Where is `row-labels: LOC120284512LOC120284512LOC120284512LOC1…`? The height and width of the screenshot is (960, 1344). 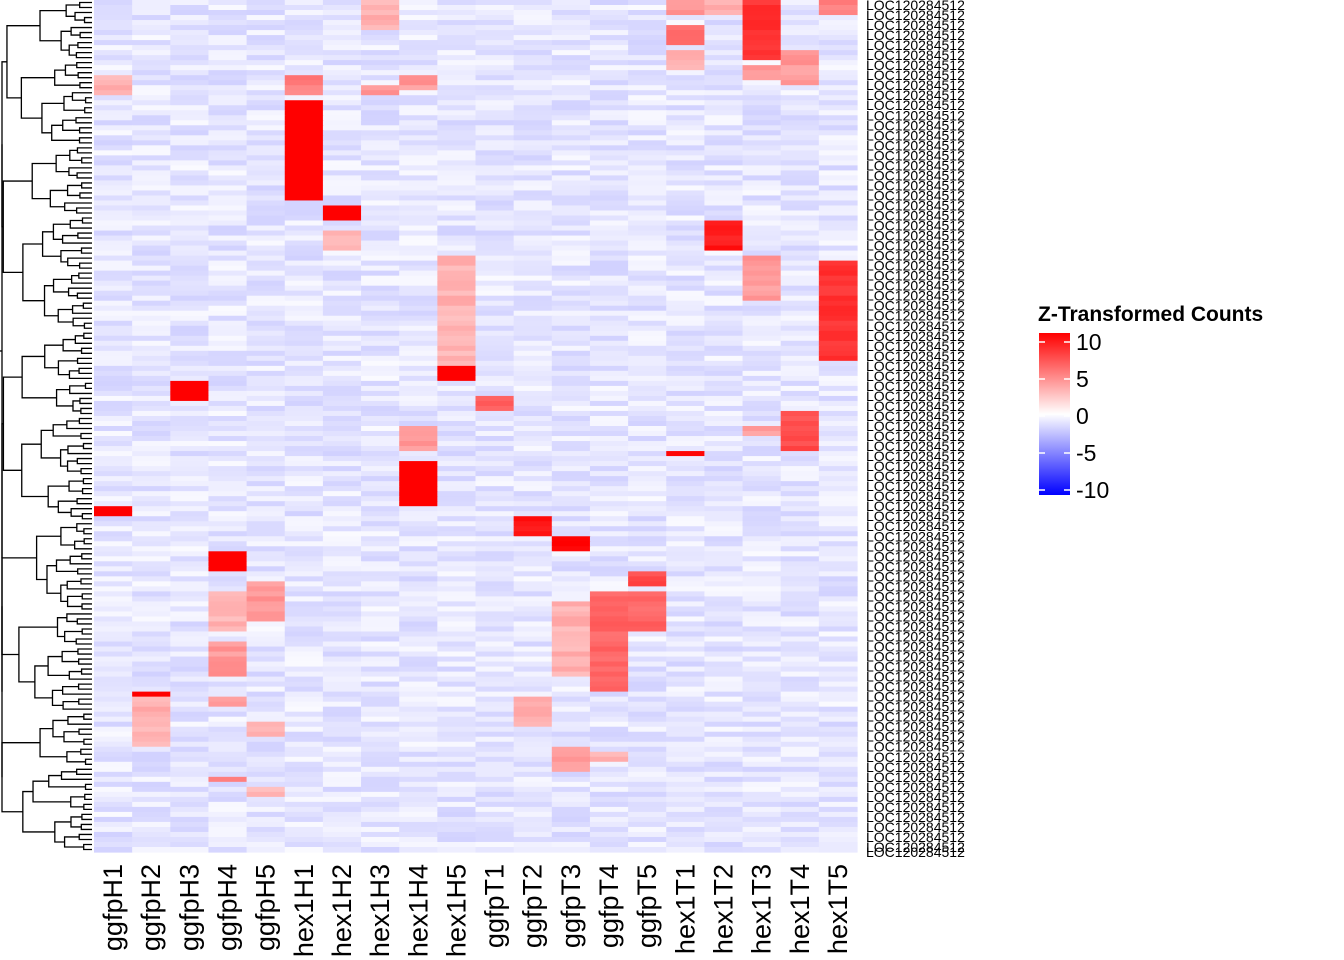
row-labels: LOC120284512LOC120284512LOC120284512LOC1… is located at coordinates (915, 430).